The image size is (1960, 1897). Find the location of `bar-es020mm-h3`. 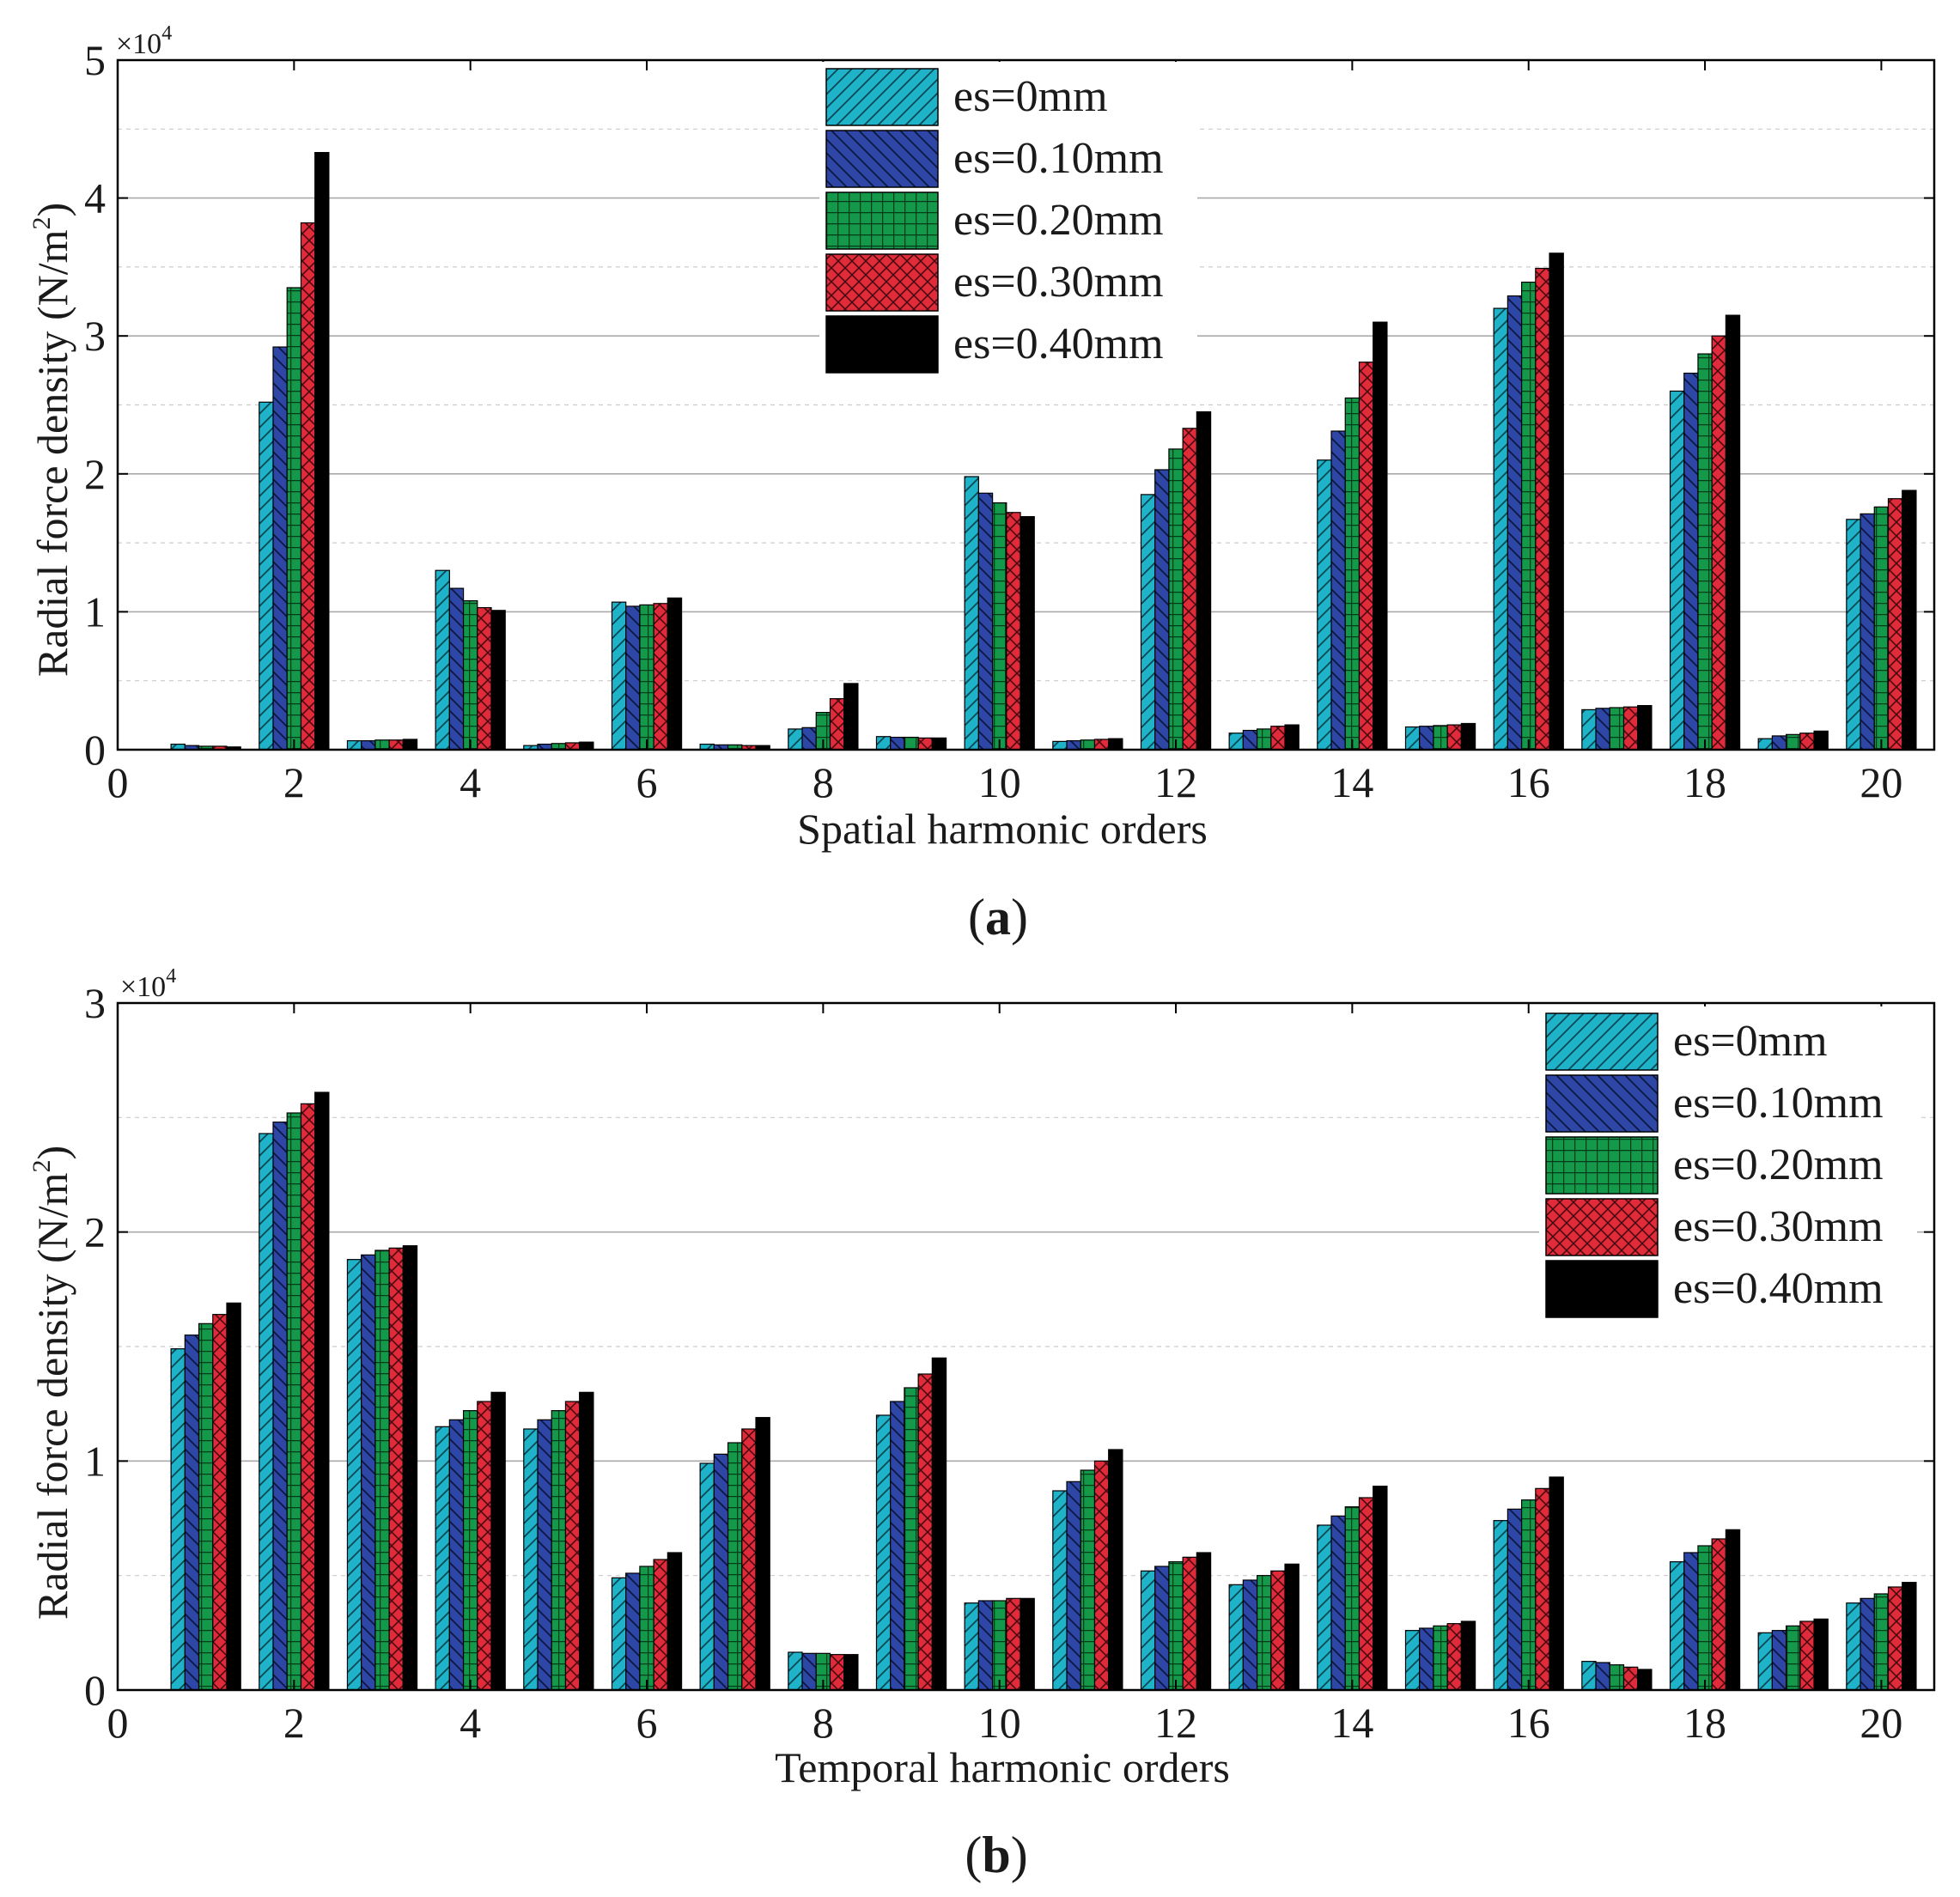

bar-es020mm-h3 is located at coordinates (382, 745).